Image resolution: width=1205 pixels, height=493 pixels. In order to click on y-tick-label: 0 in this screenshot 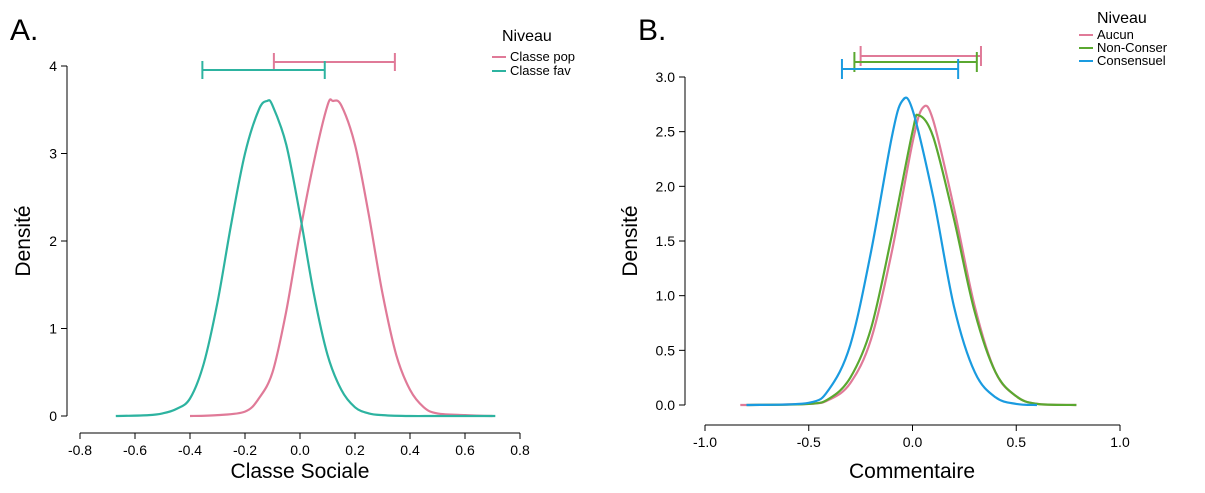, I will do `click(53, 416)`.